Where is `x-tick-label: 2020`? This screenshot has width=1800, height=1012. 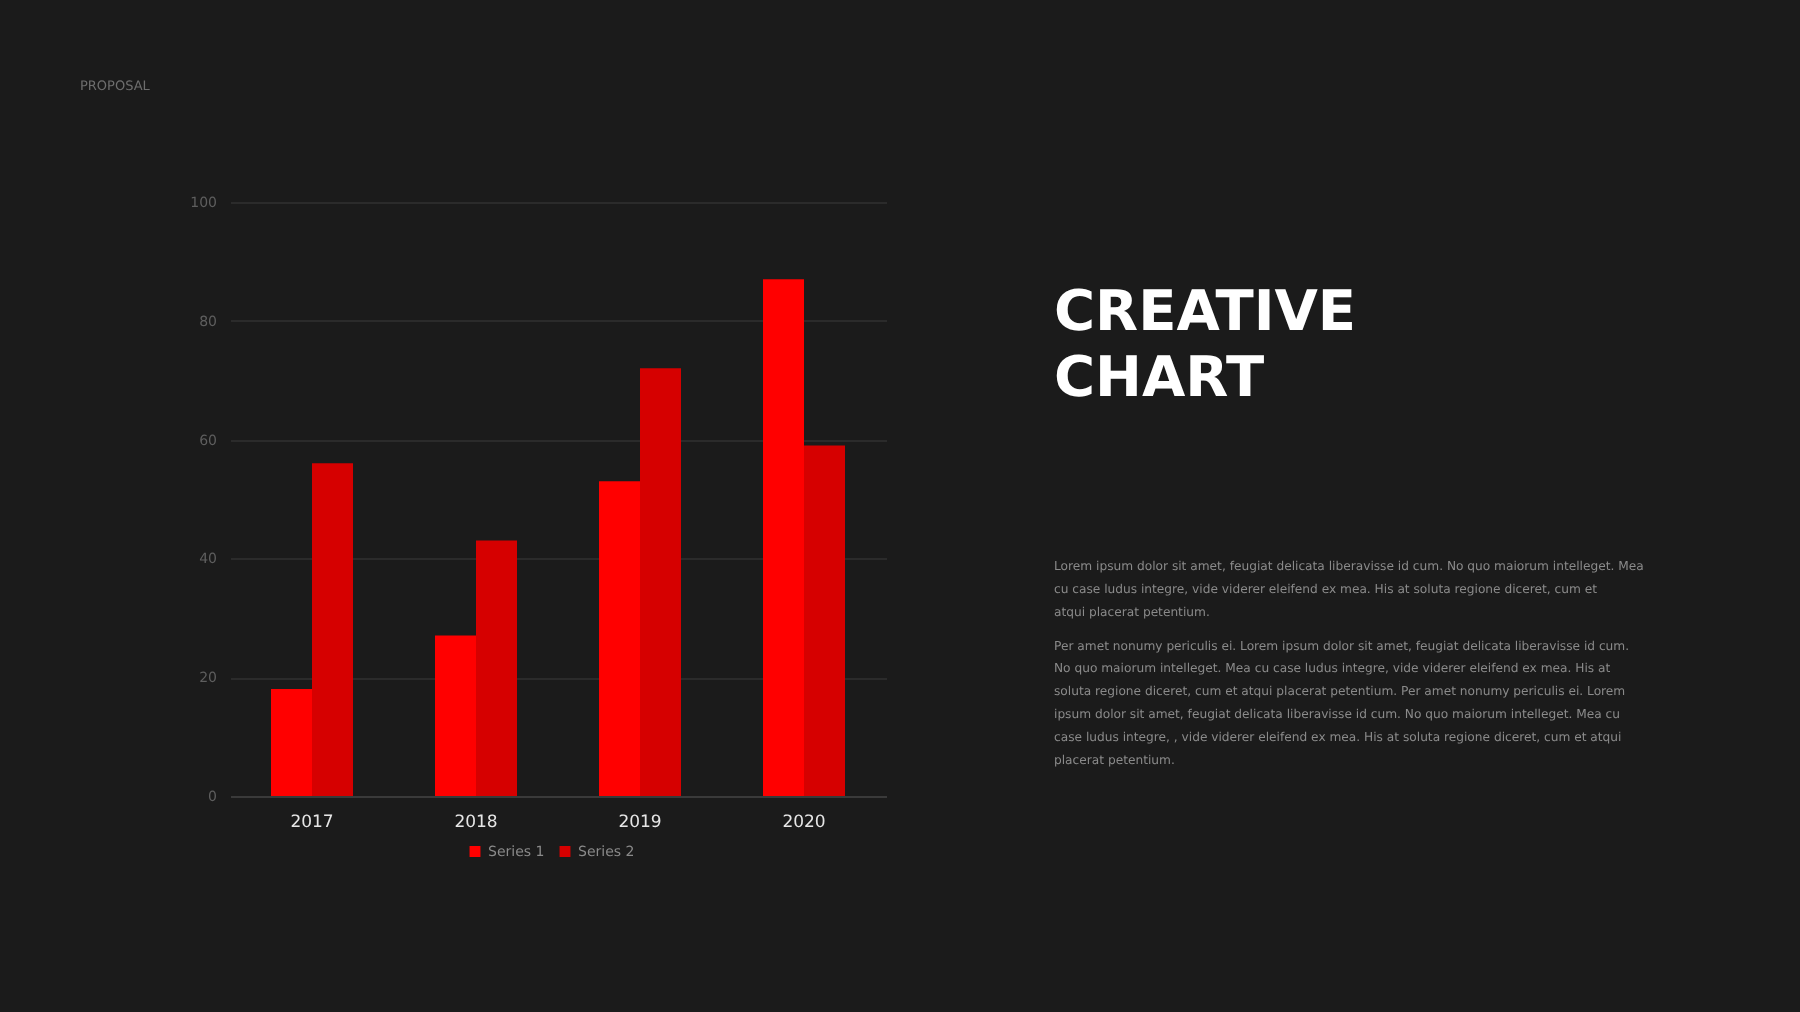 x-tick-label: 2020 is located at coordinates (804, 823).